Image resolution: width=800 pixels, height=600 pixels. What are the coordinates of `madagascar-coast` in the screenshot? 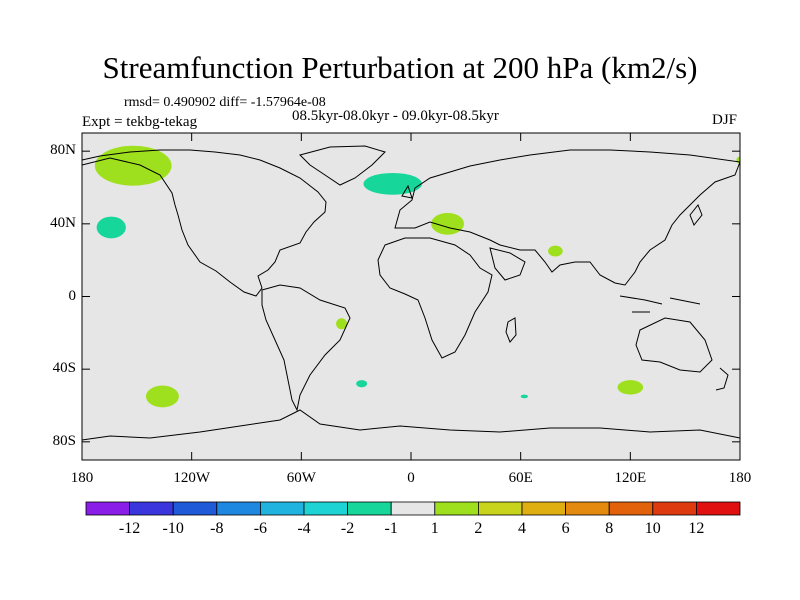 It's located at (511, 330).